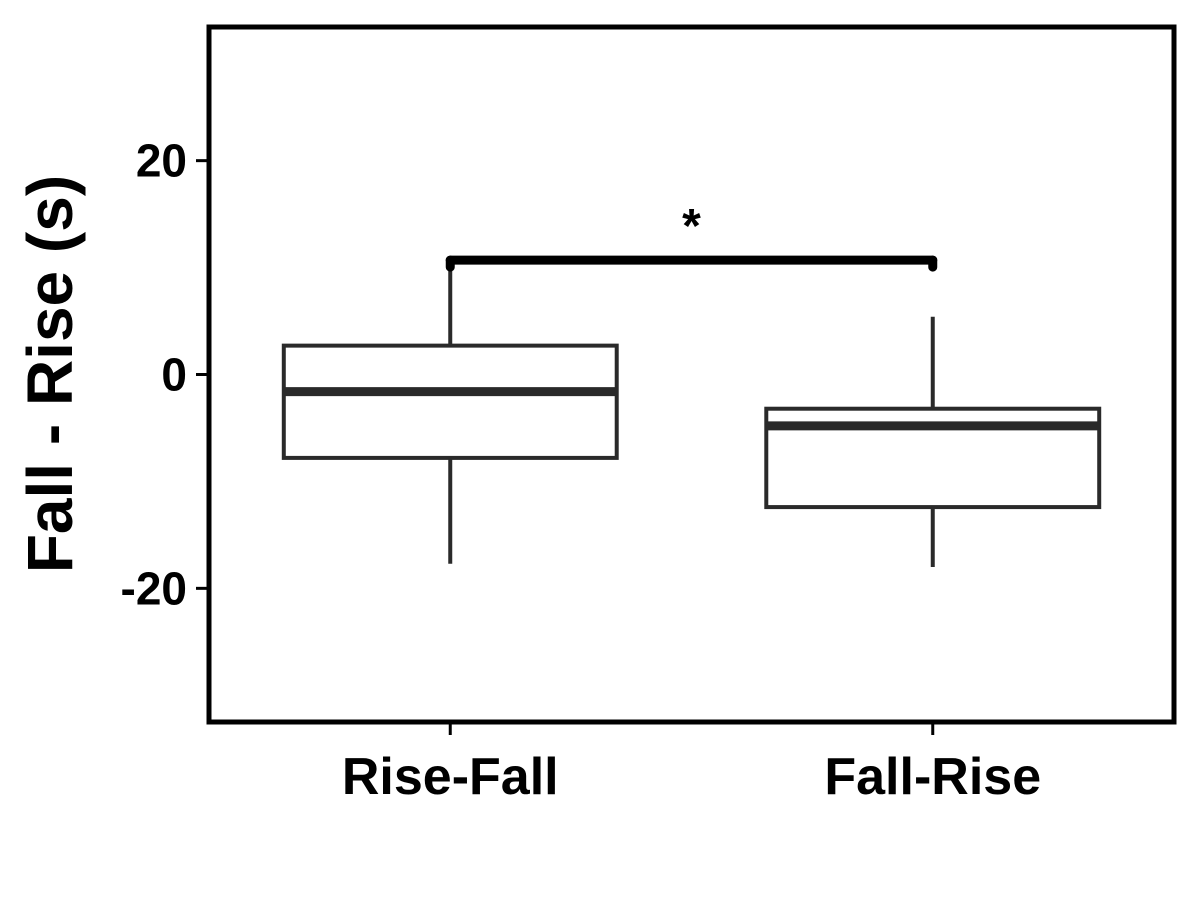 The height and width of the screenshot is (905, 1200). Describe the element at coordinates (174, 375) in the screenshot. I see `y-tick-label: 0` at that location.